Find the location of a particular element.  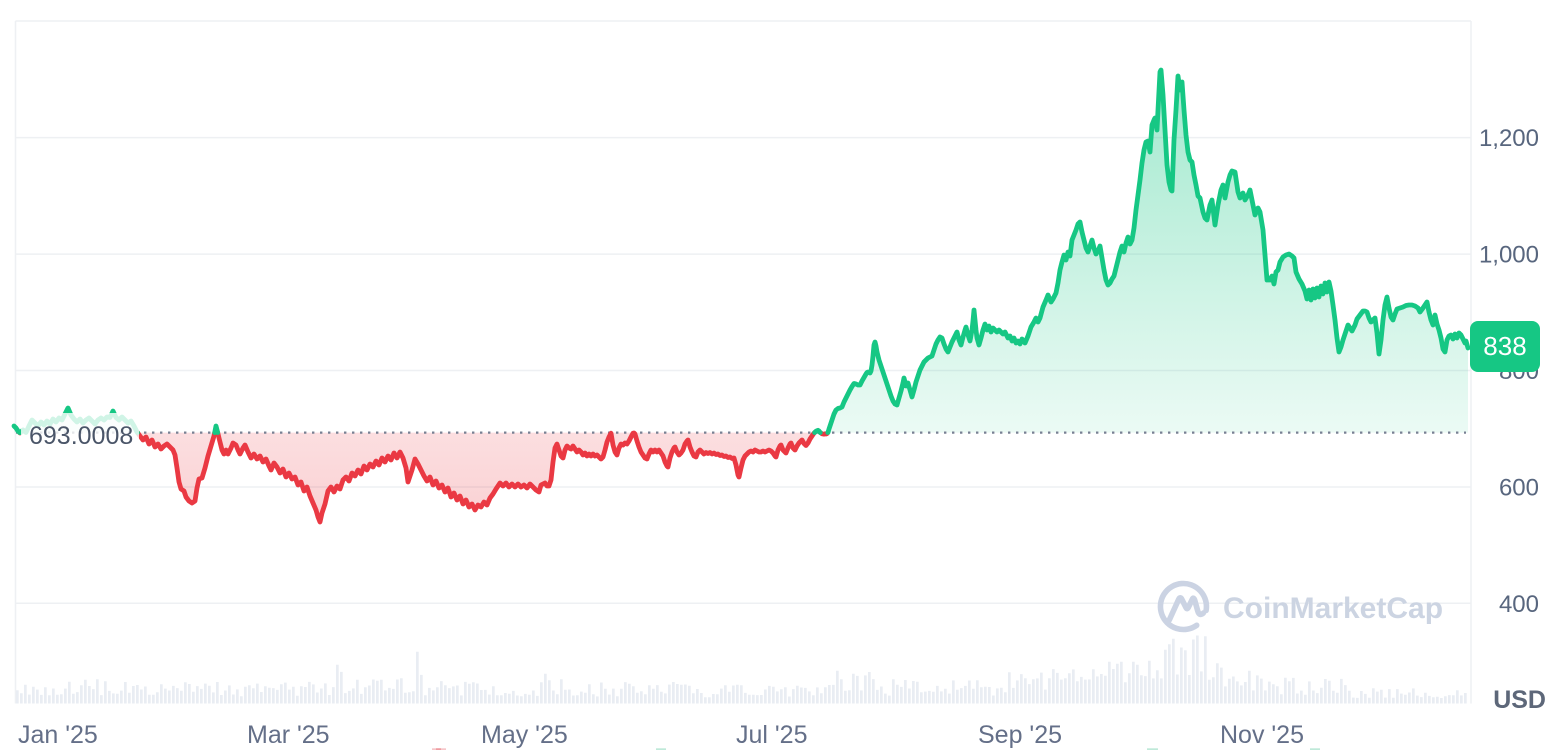

svg-text: 838 is located at coordinates (1504, 346).